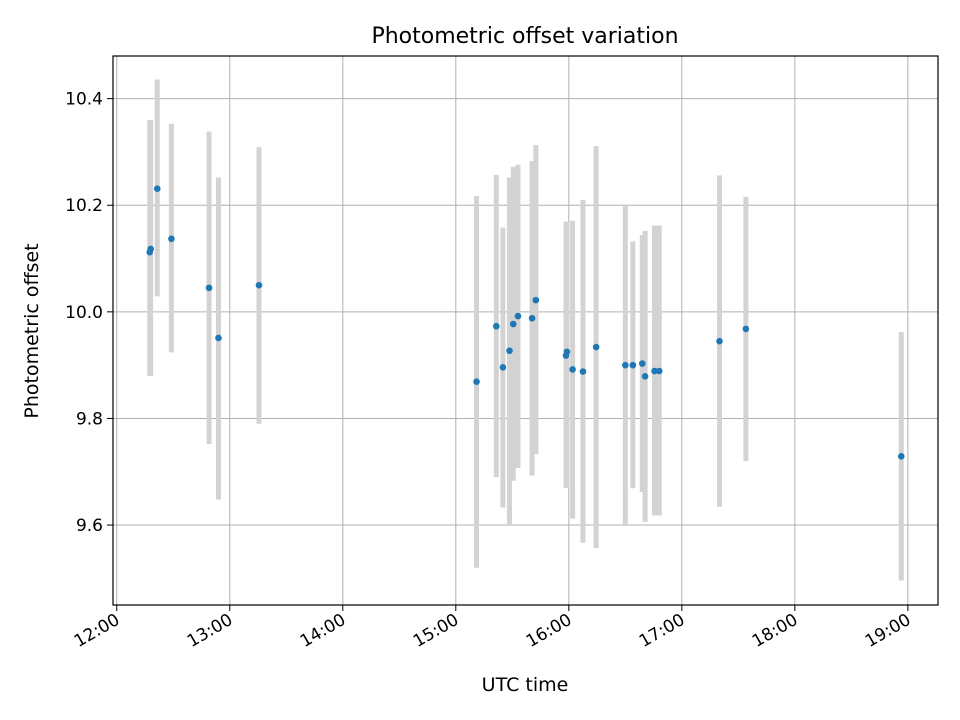 The width and height of the screenshot is (960, 720). Describe the element at coordinates (84, 100) in the screenshot. I see `y-tick-label: 10.4` at that location.